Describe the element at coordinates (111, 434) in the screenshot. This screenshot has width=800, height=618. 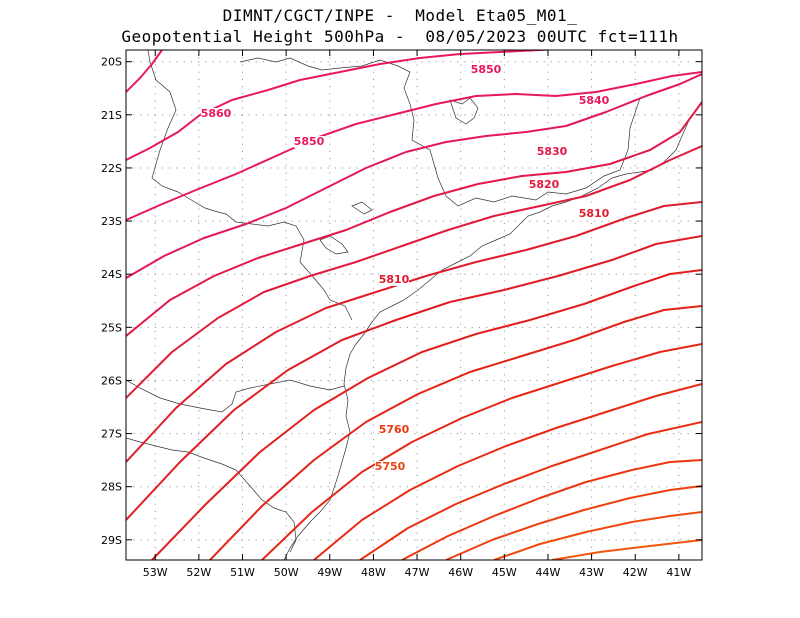
I see `lat-tick-label: 27S` at that location.